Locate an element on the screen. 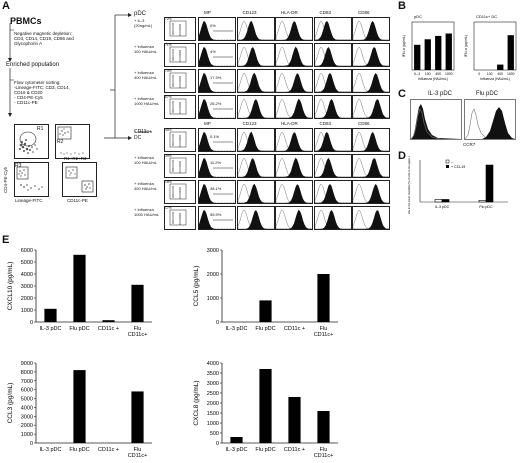 The width and height of the screenshot is (520, 463). b1-title: pDC is located at coordinates (418, 16).